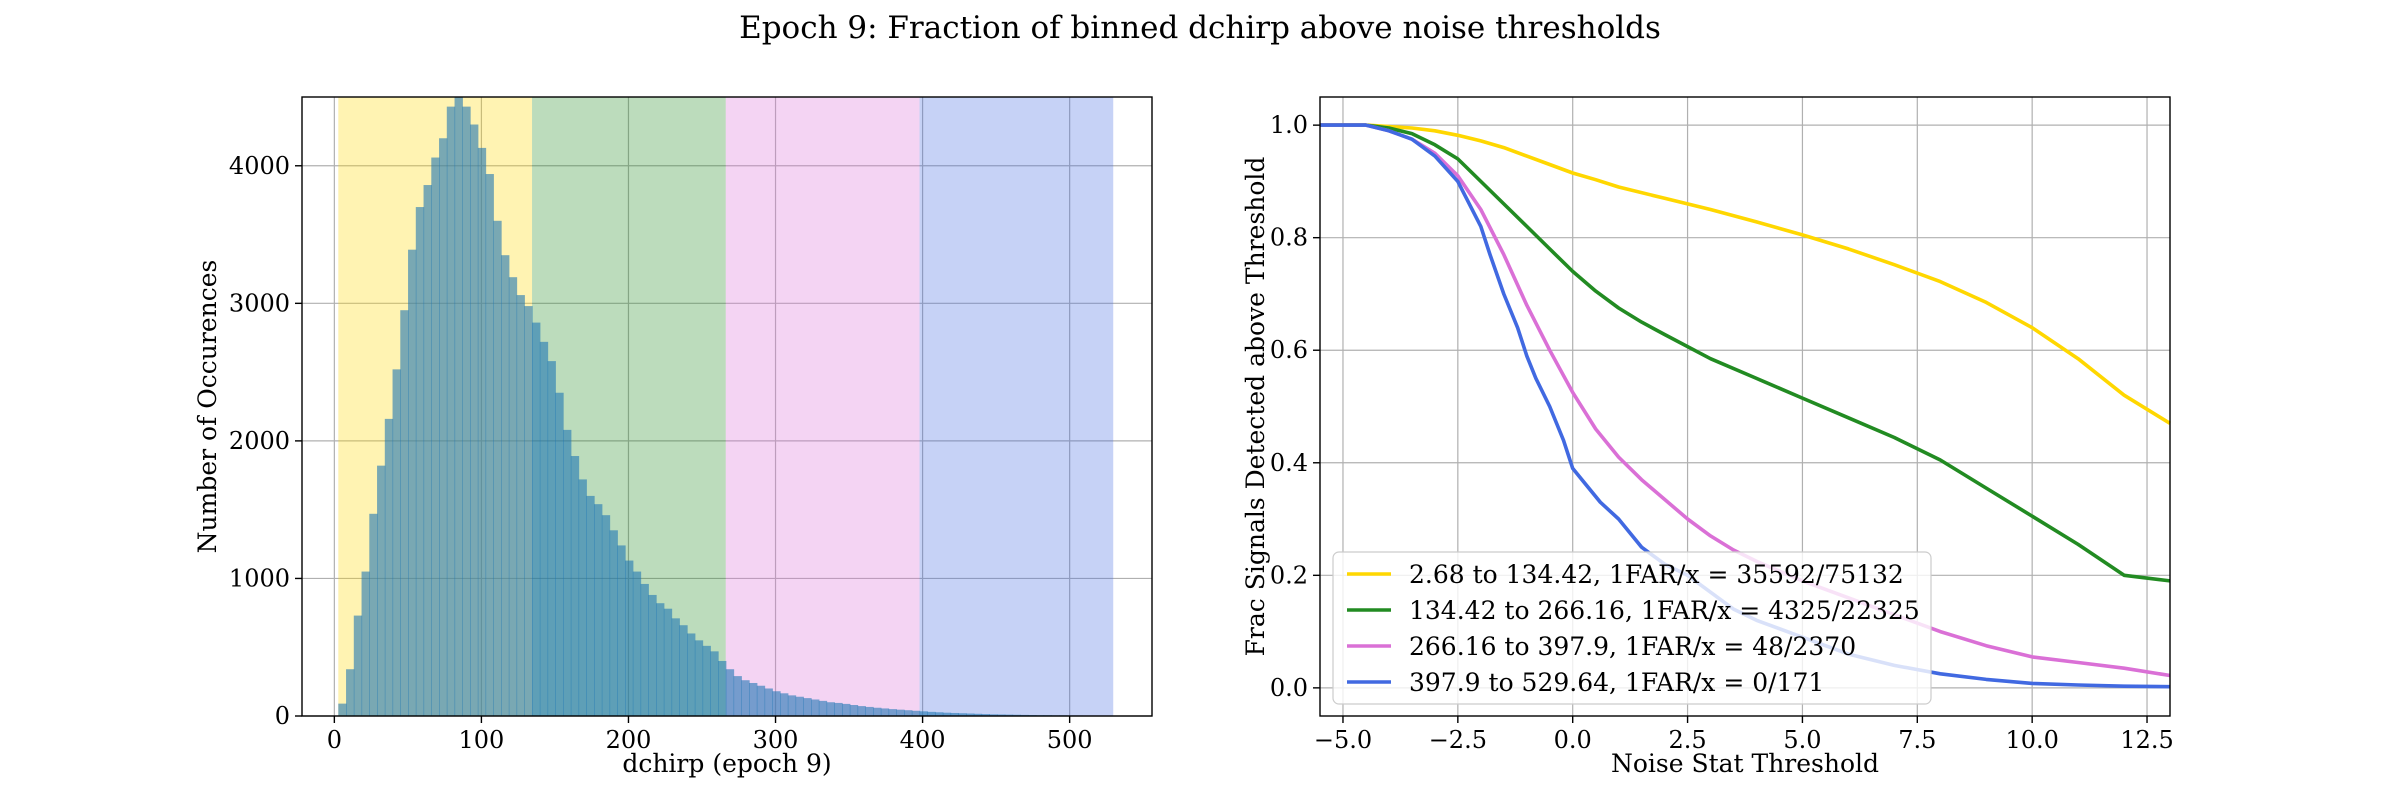 This screenshot has width=2400, height=800. What do you see at coordinates (259, 441) in the screenshot?
I see `y-tick-label: 2000` at bounding box center [259, 441].